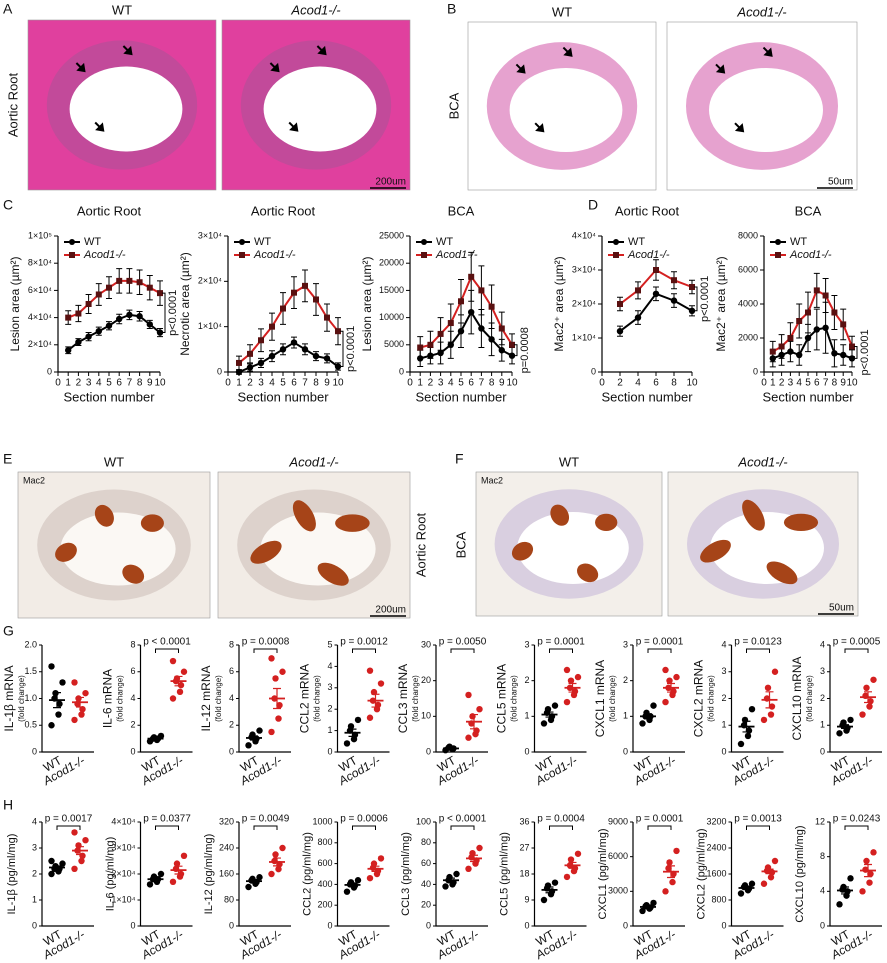 The image size is (887, 963). Describe the element at coordinates (822, 856) in the screenshot. I see `y-tick-label: 8` at that location.